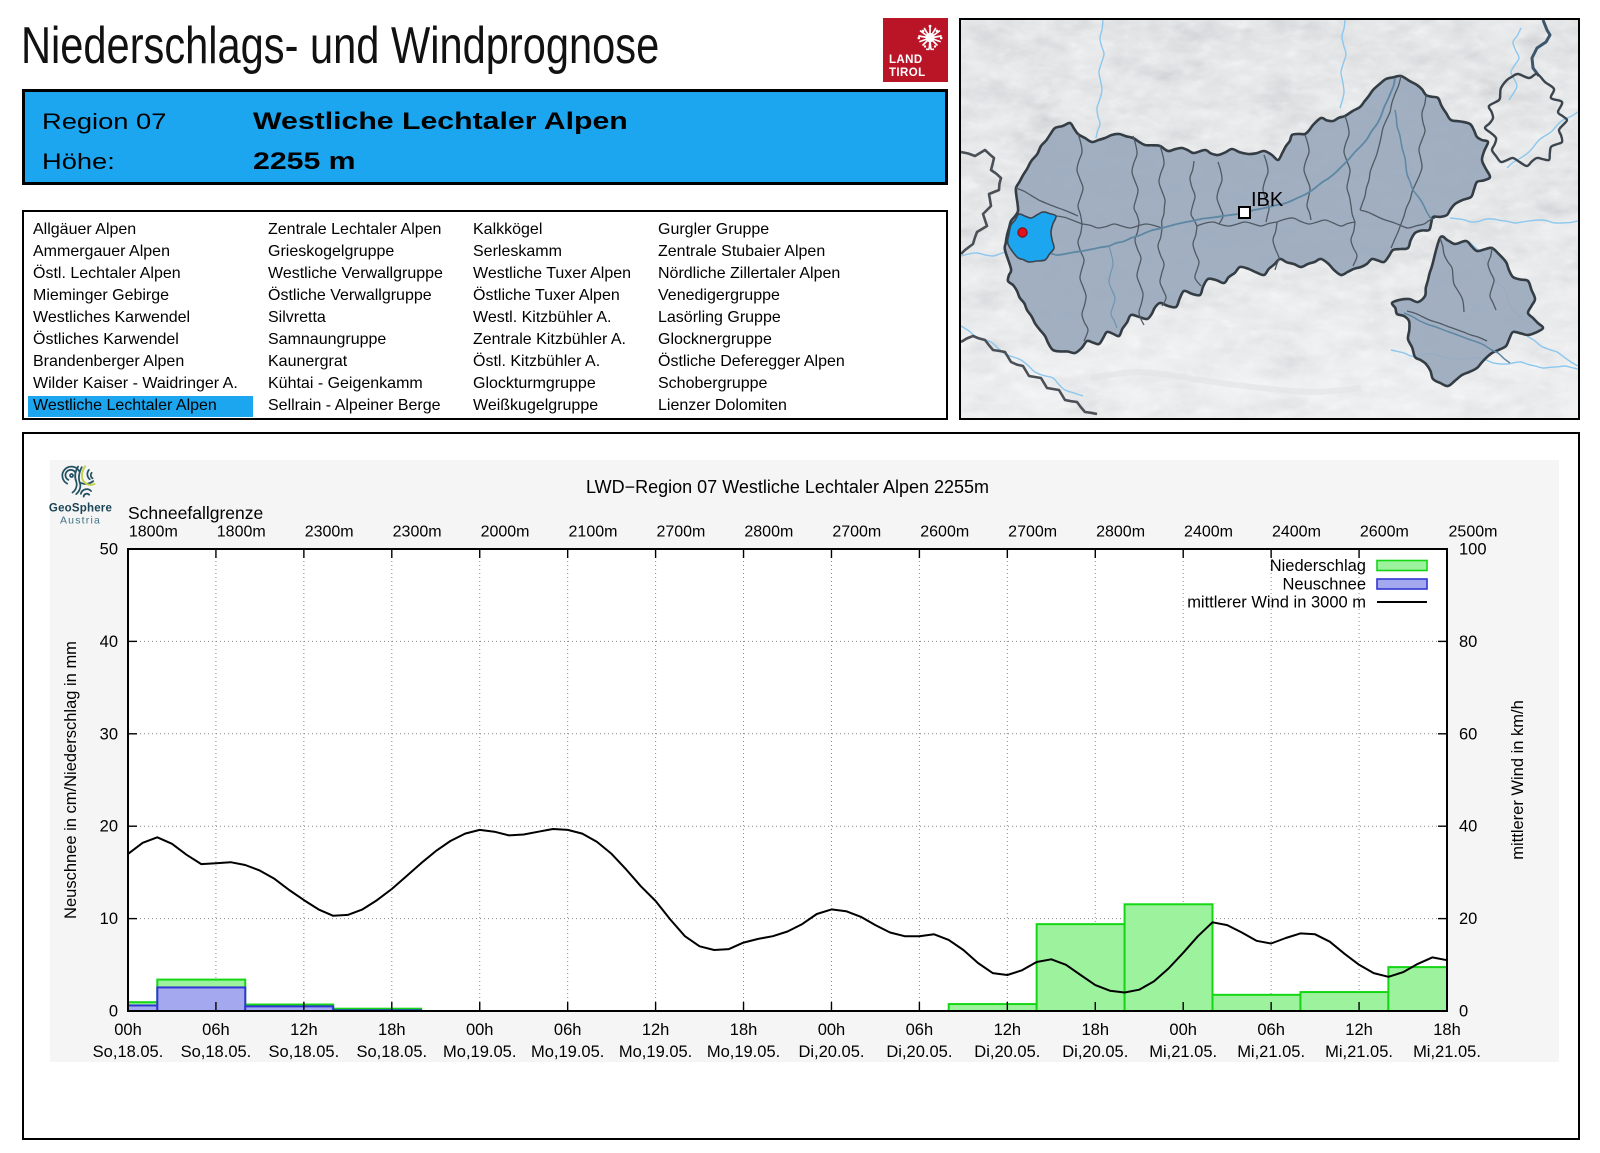  Describe the element at coordinates (109, 919) in the screenshot. I see `ytick-label-left: 10` at that location.